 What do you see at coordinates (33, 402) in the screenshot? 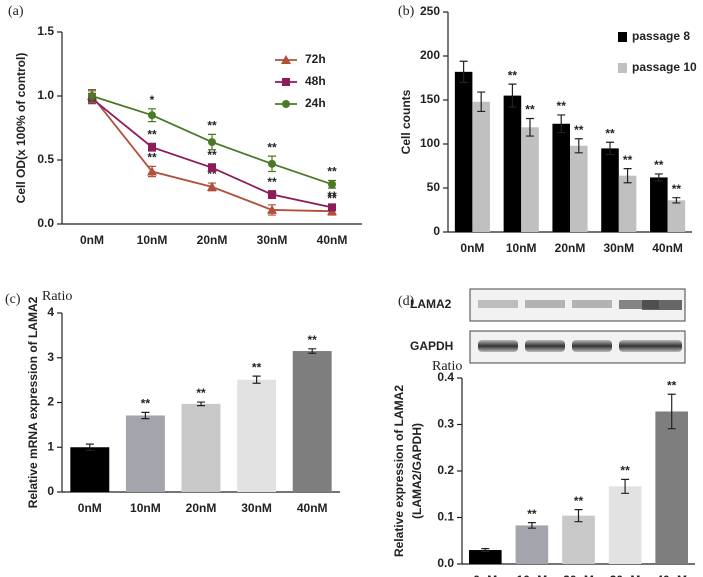
I see `y-axis-label: Relative mRNA expression of LAMA2` at bounding box center [33, 402].